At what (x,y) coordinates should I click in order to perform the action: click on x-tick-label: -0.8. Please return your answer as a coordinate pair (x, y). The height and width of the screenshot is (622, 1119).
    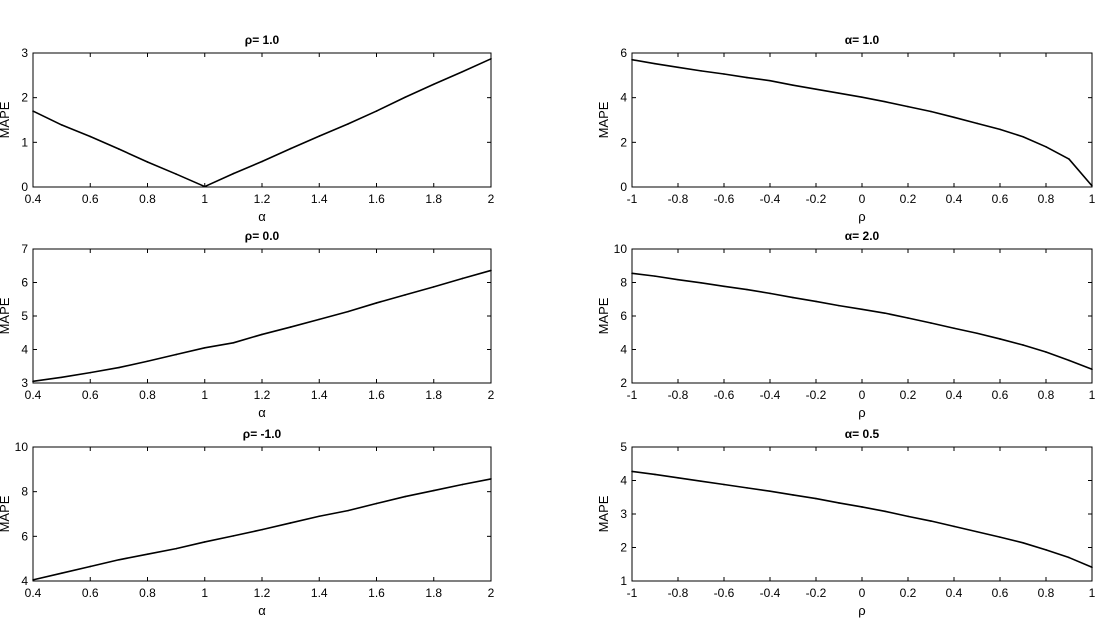
    Looking at the image, I should click on (678, 395).